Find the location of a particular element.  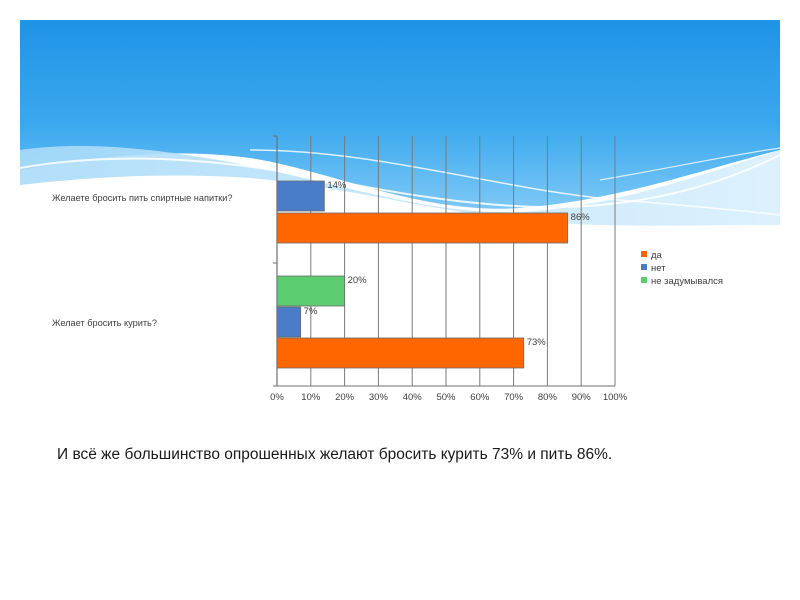

x-tick-label: 20% is located at coordinates (345, 397).